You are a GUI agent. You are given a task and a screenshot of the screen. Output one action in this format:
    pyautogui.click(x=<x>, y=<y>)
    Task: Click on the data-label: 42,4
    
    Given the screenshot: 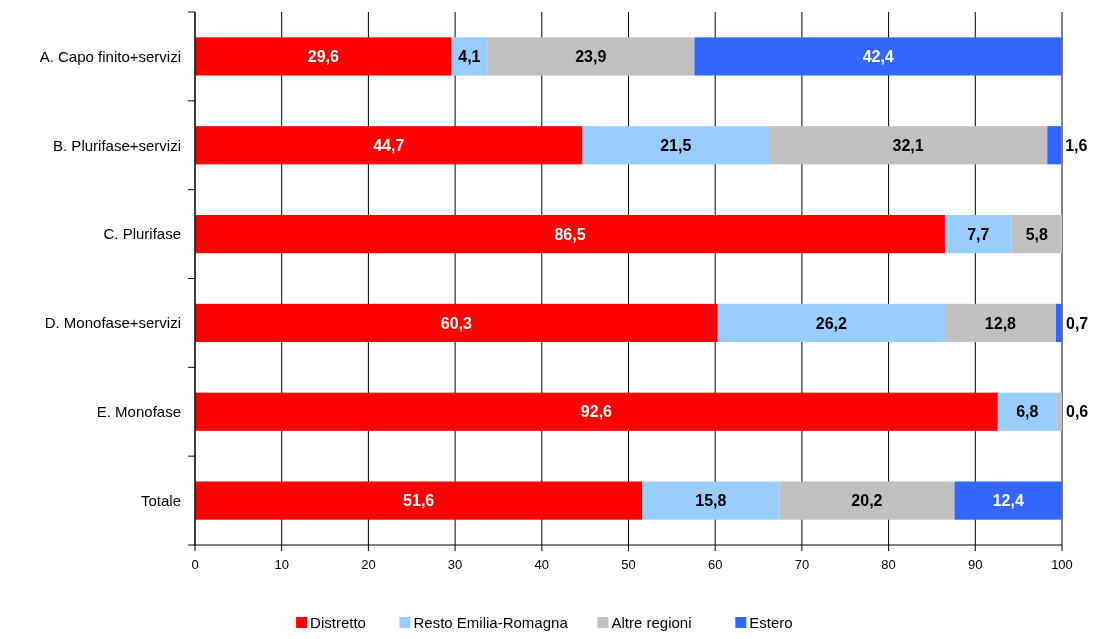 What is the action you would take?
    pyautogui.click(x=878, y=57)
    